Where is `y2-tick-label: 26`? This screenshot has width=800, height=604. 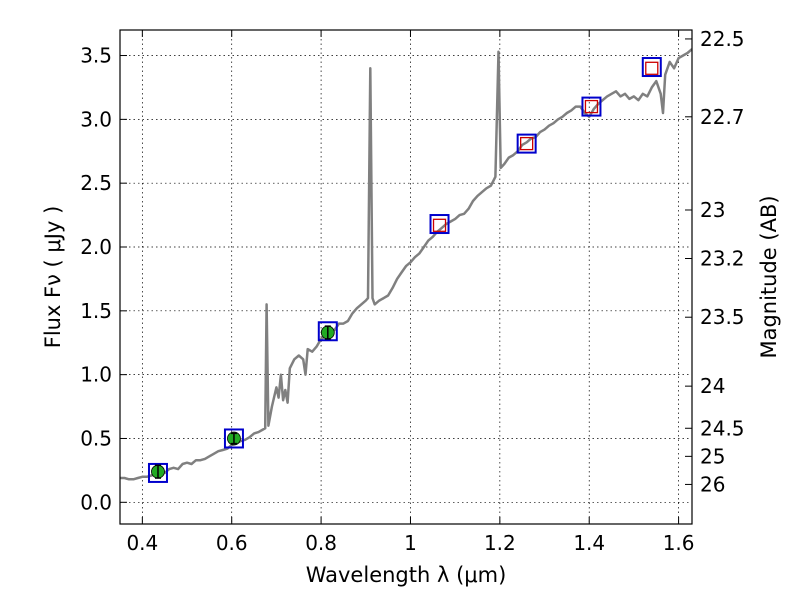
y2-tick-label: 26 is located at coordinates (712, 484).